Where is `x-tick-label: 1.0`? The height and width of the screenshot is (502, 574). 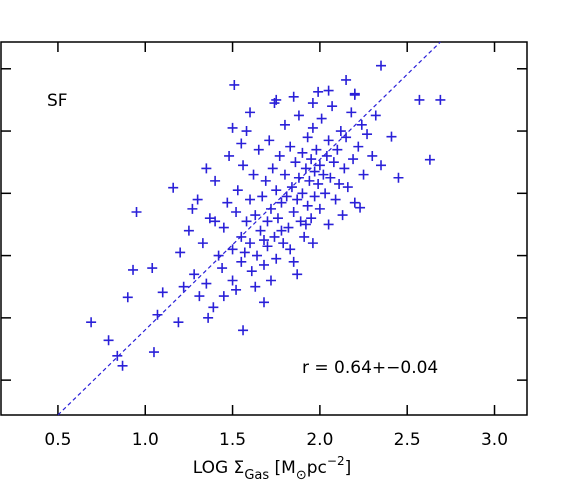
x-tick-label: 1.0 is located at coordinates (145, 440).